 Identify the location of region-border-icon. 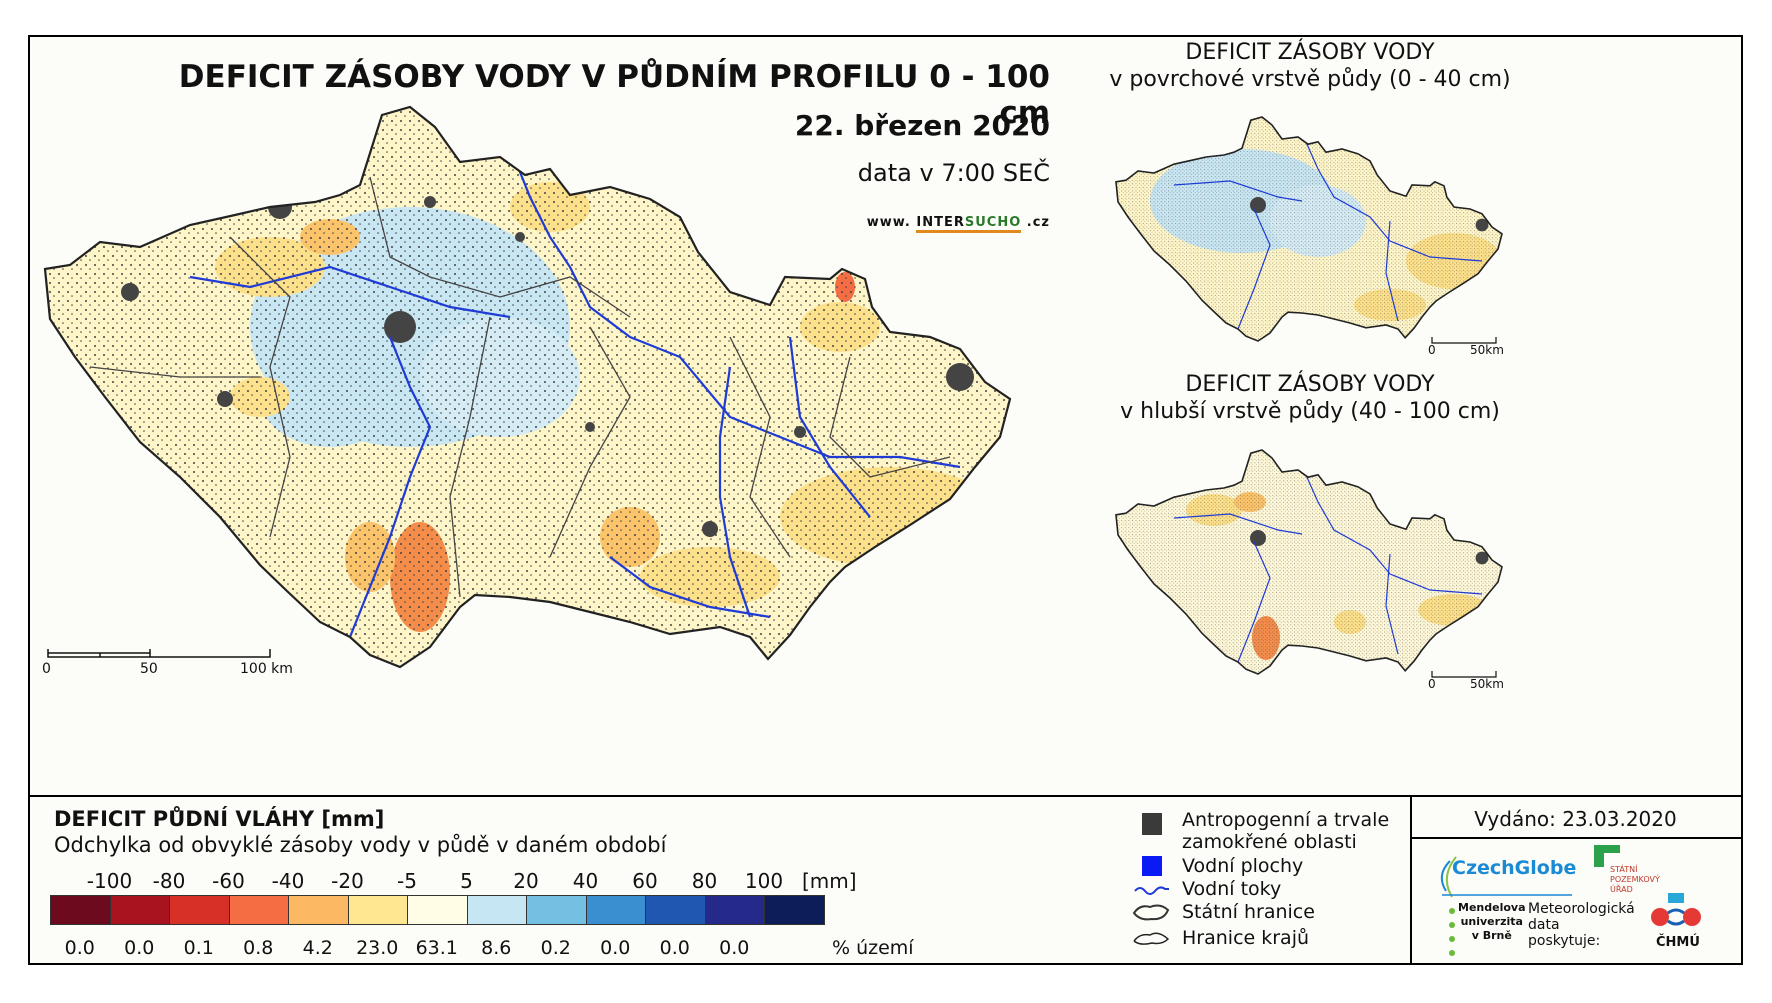
(1151, 938).